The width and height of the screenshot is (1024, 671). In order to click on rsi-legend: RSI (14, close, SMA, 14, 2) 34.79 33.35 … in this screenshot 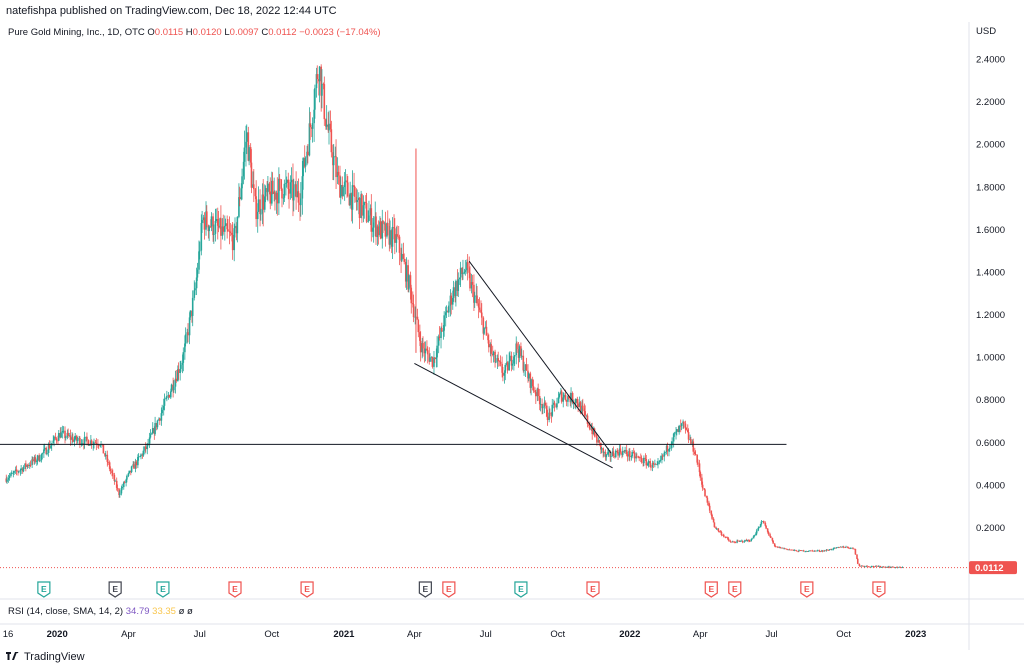, I will do `click(100, 611)`.